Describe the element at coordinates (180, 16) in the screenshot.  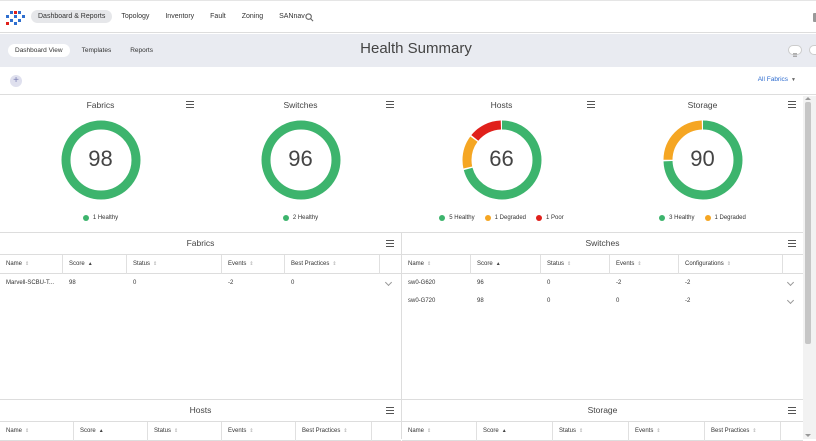
I see `nav-tab-inventory: Inventory` at that location.